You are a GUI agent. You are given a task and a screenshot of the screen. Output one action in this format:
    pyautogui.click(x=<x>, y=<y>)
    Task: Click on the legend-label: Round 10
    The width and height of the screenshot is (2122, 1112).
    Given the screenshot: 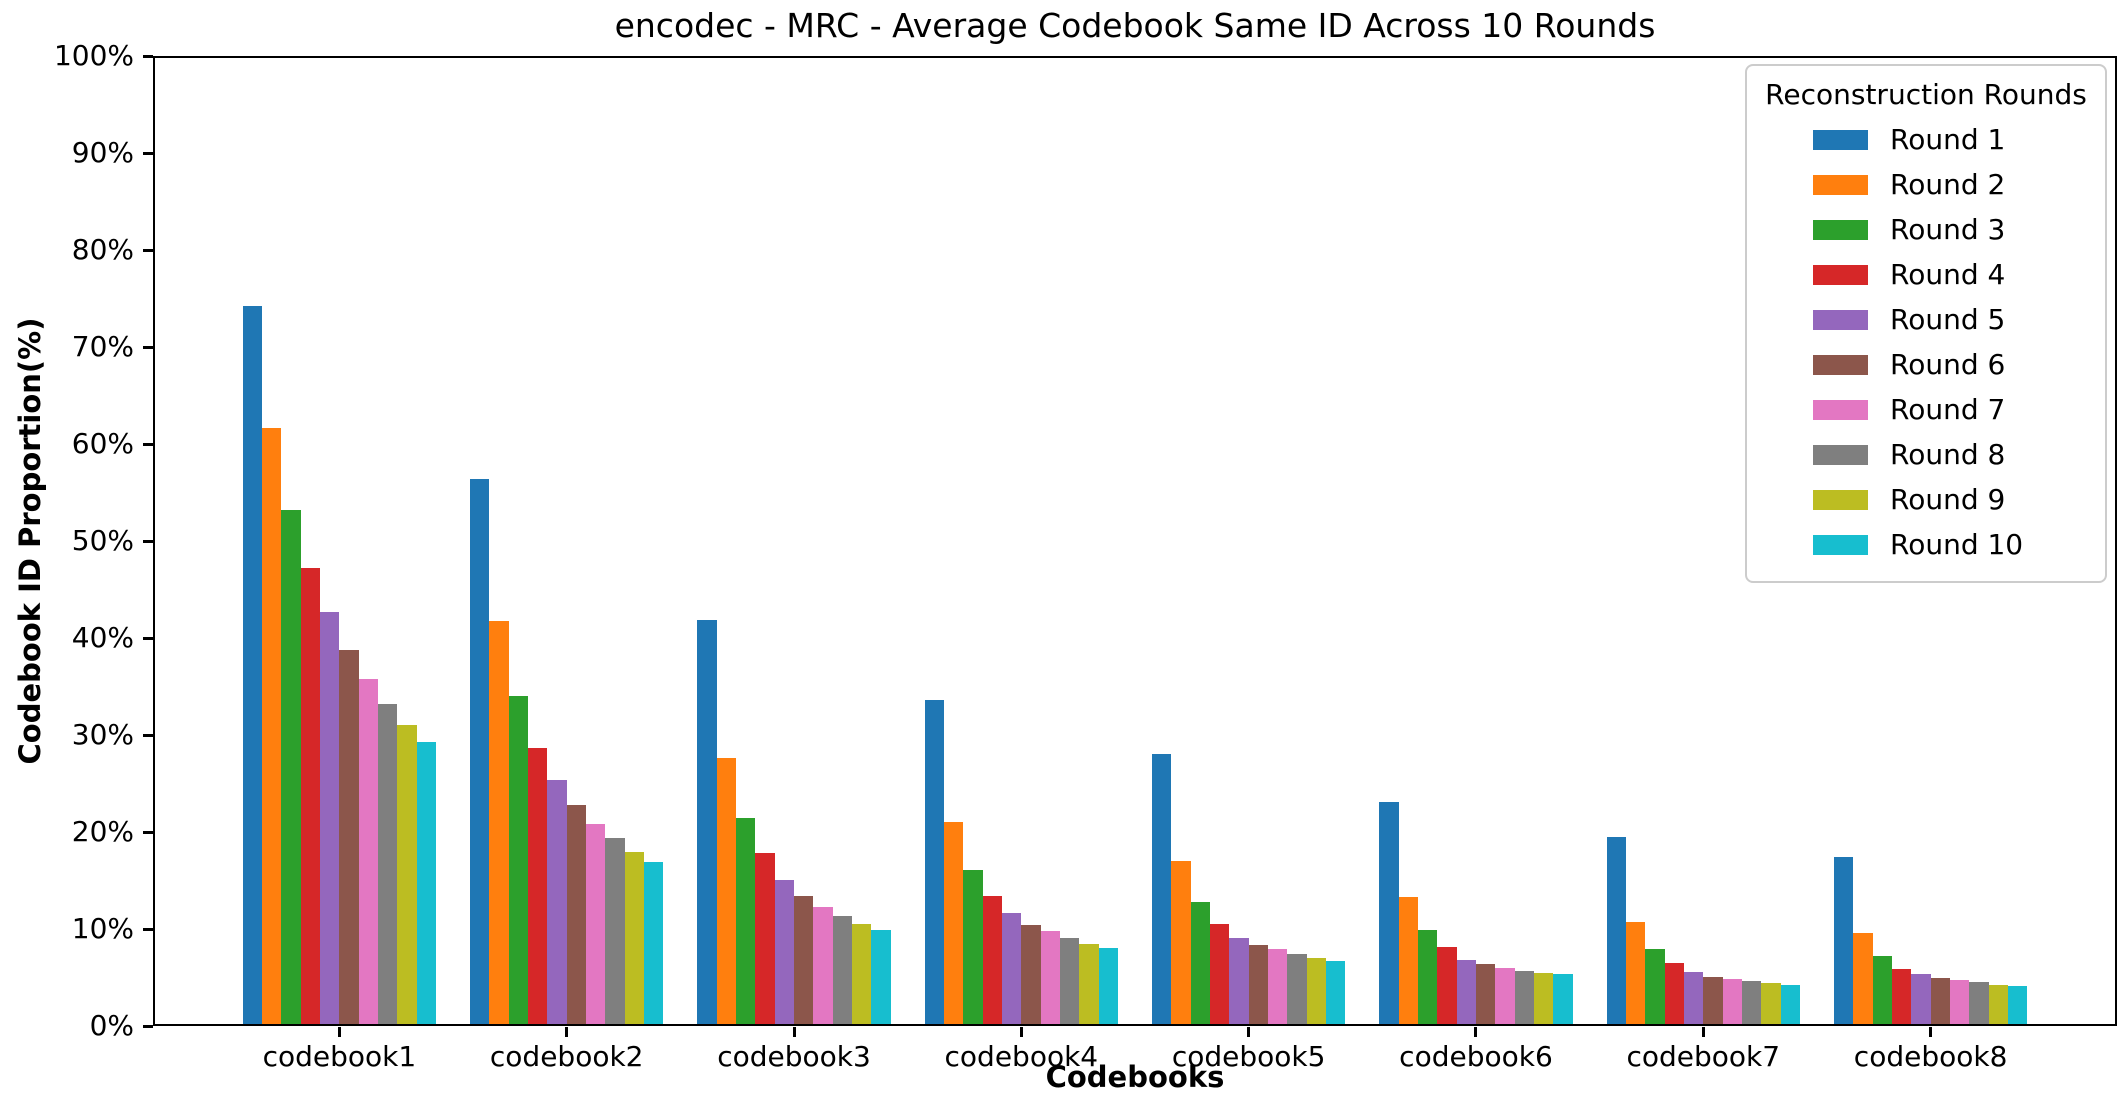 What is the action you would take?
    pyautogui.click(x=1957, y=544)
    